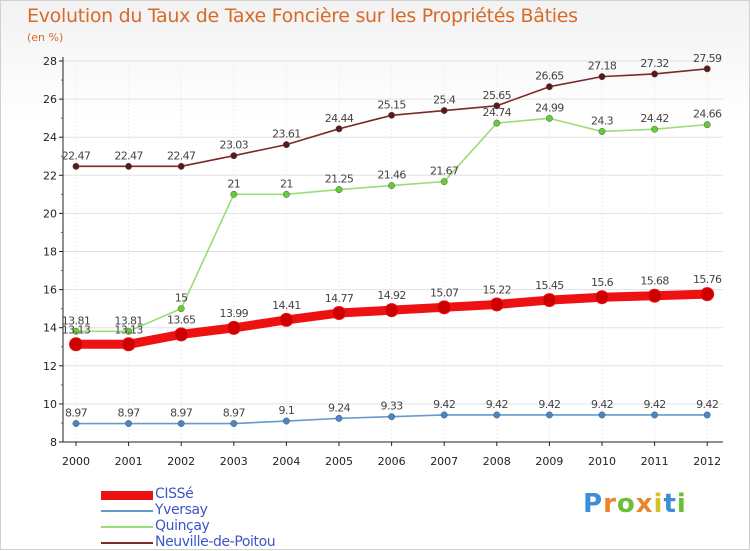 This screenshot has width=750, height=551. What do you see at coordinates (234, 145) in the screenshot?
I see `data-label-neuville-de-poitou: 23.03` at bounding box center [234, 145].